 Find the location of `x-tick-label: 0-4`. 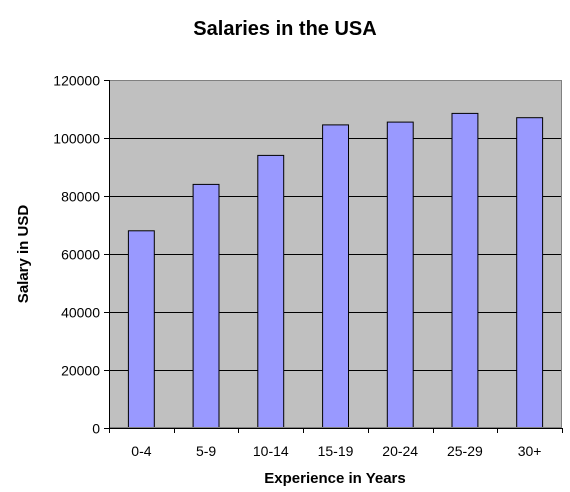

x-tick-label: 0-4 is located at coordinates (141, 451).